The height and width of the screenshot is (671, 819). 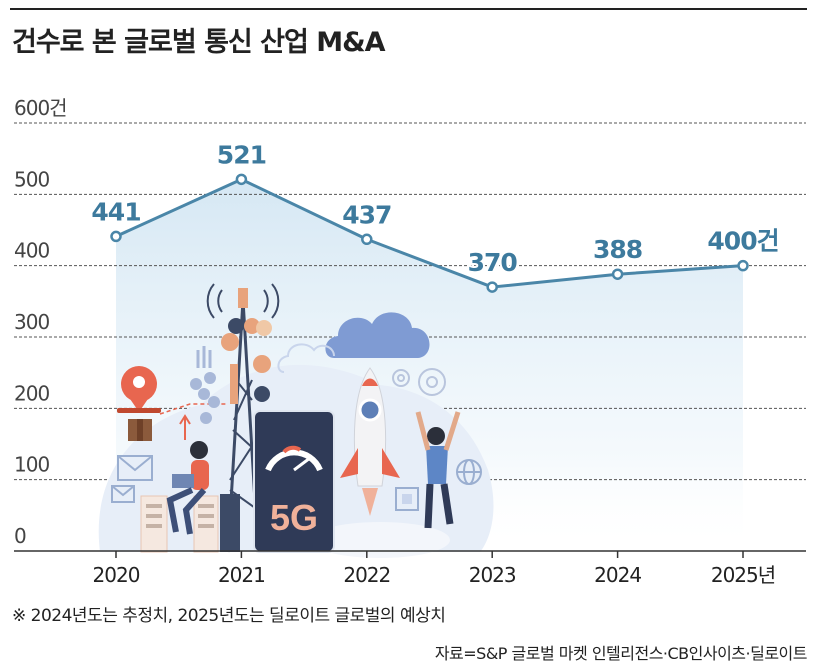 What do you see at coordinates (31, 393) in the screenshot?
I see `y-tick-label: 200` at bounding box center [31, 393].